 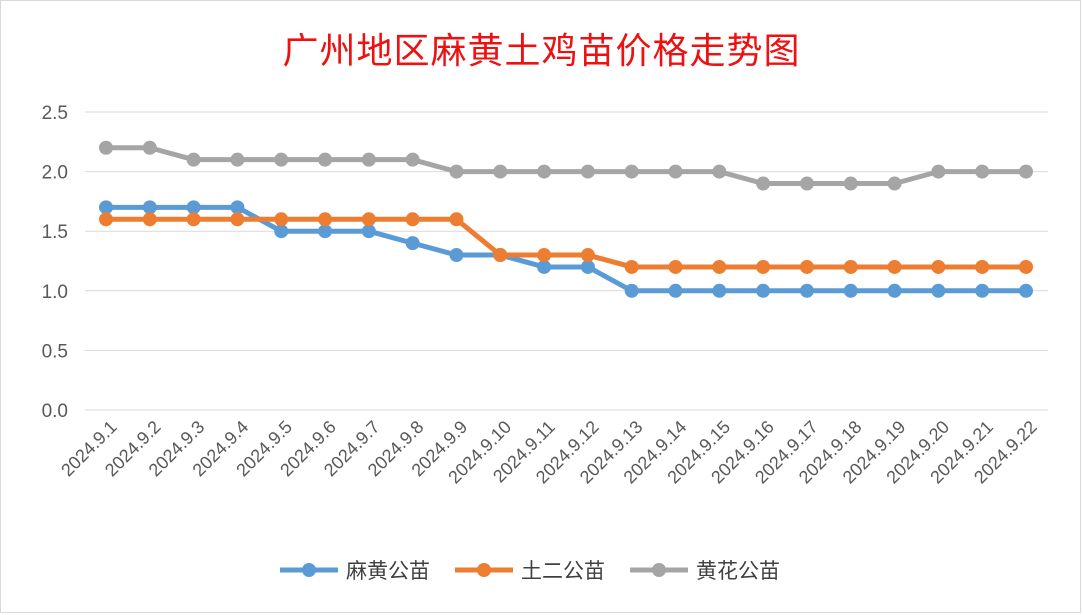 I want to click on y-tick-label: 2.5, so click(x=55, y=113).